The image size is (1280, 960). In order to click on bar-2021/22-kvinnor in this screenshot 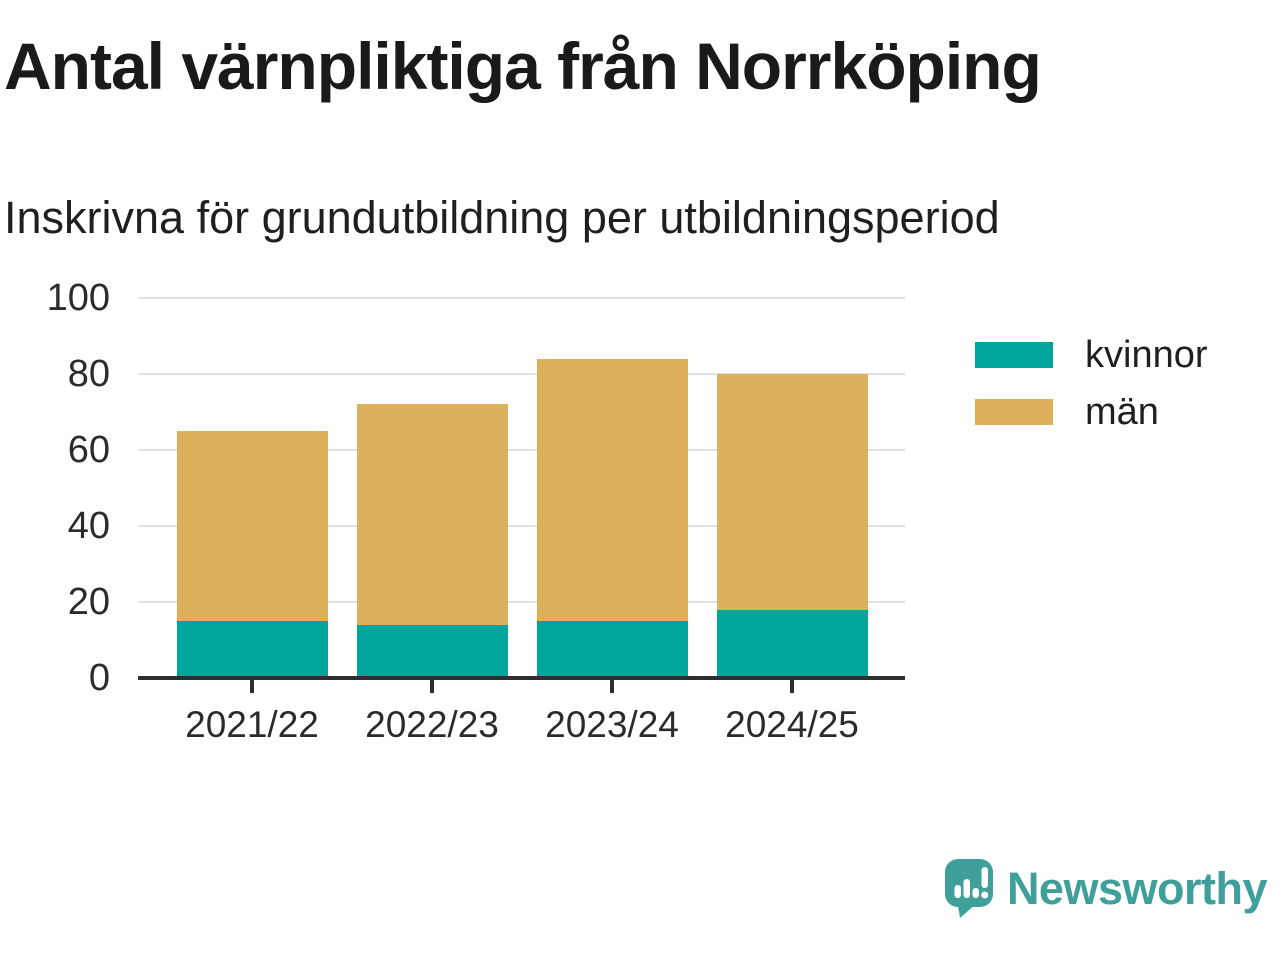, I will do `click(252, 649)`.